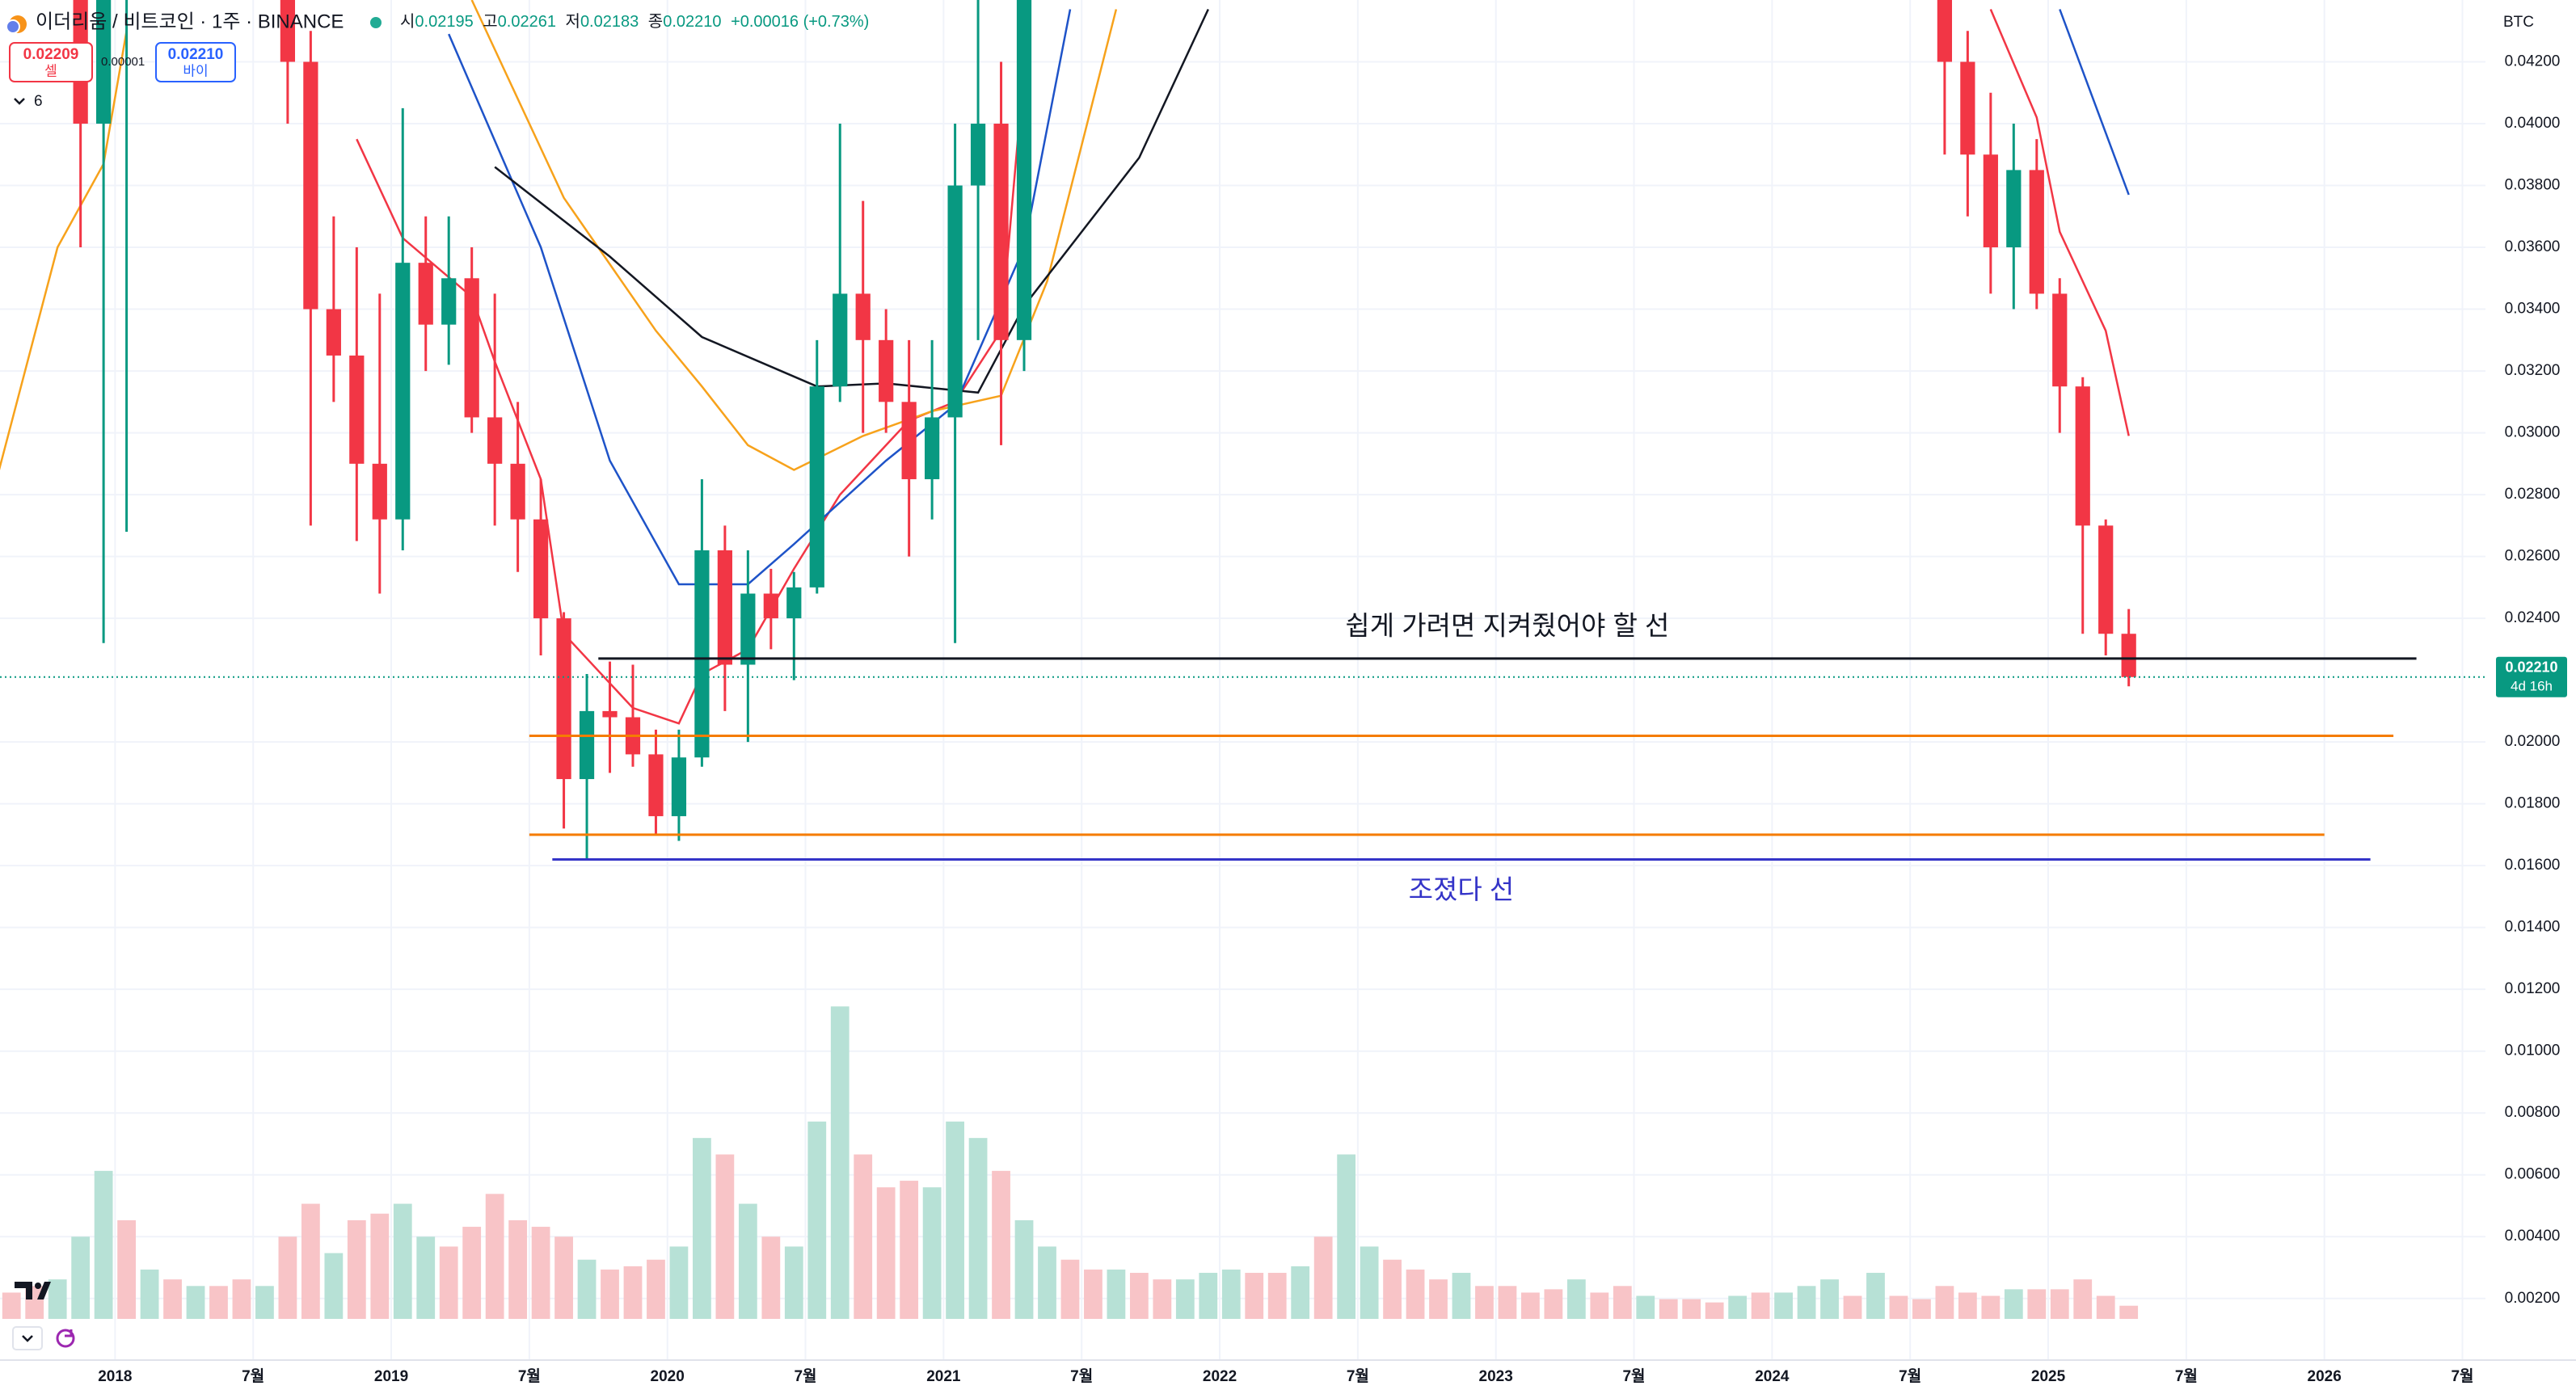 The height and width of the screenshot is (1390, 2576). What do you see at coordinates (2533, 309) in the screenshot?
I see `y-tick-label: 0.03400` at bounding box center [2533, 309].